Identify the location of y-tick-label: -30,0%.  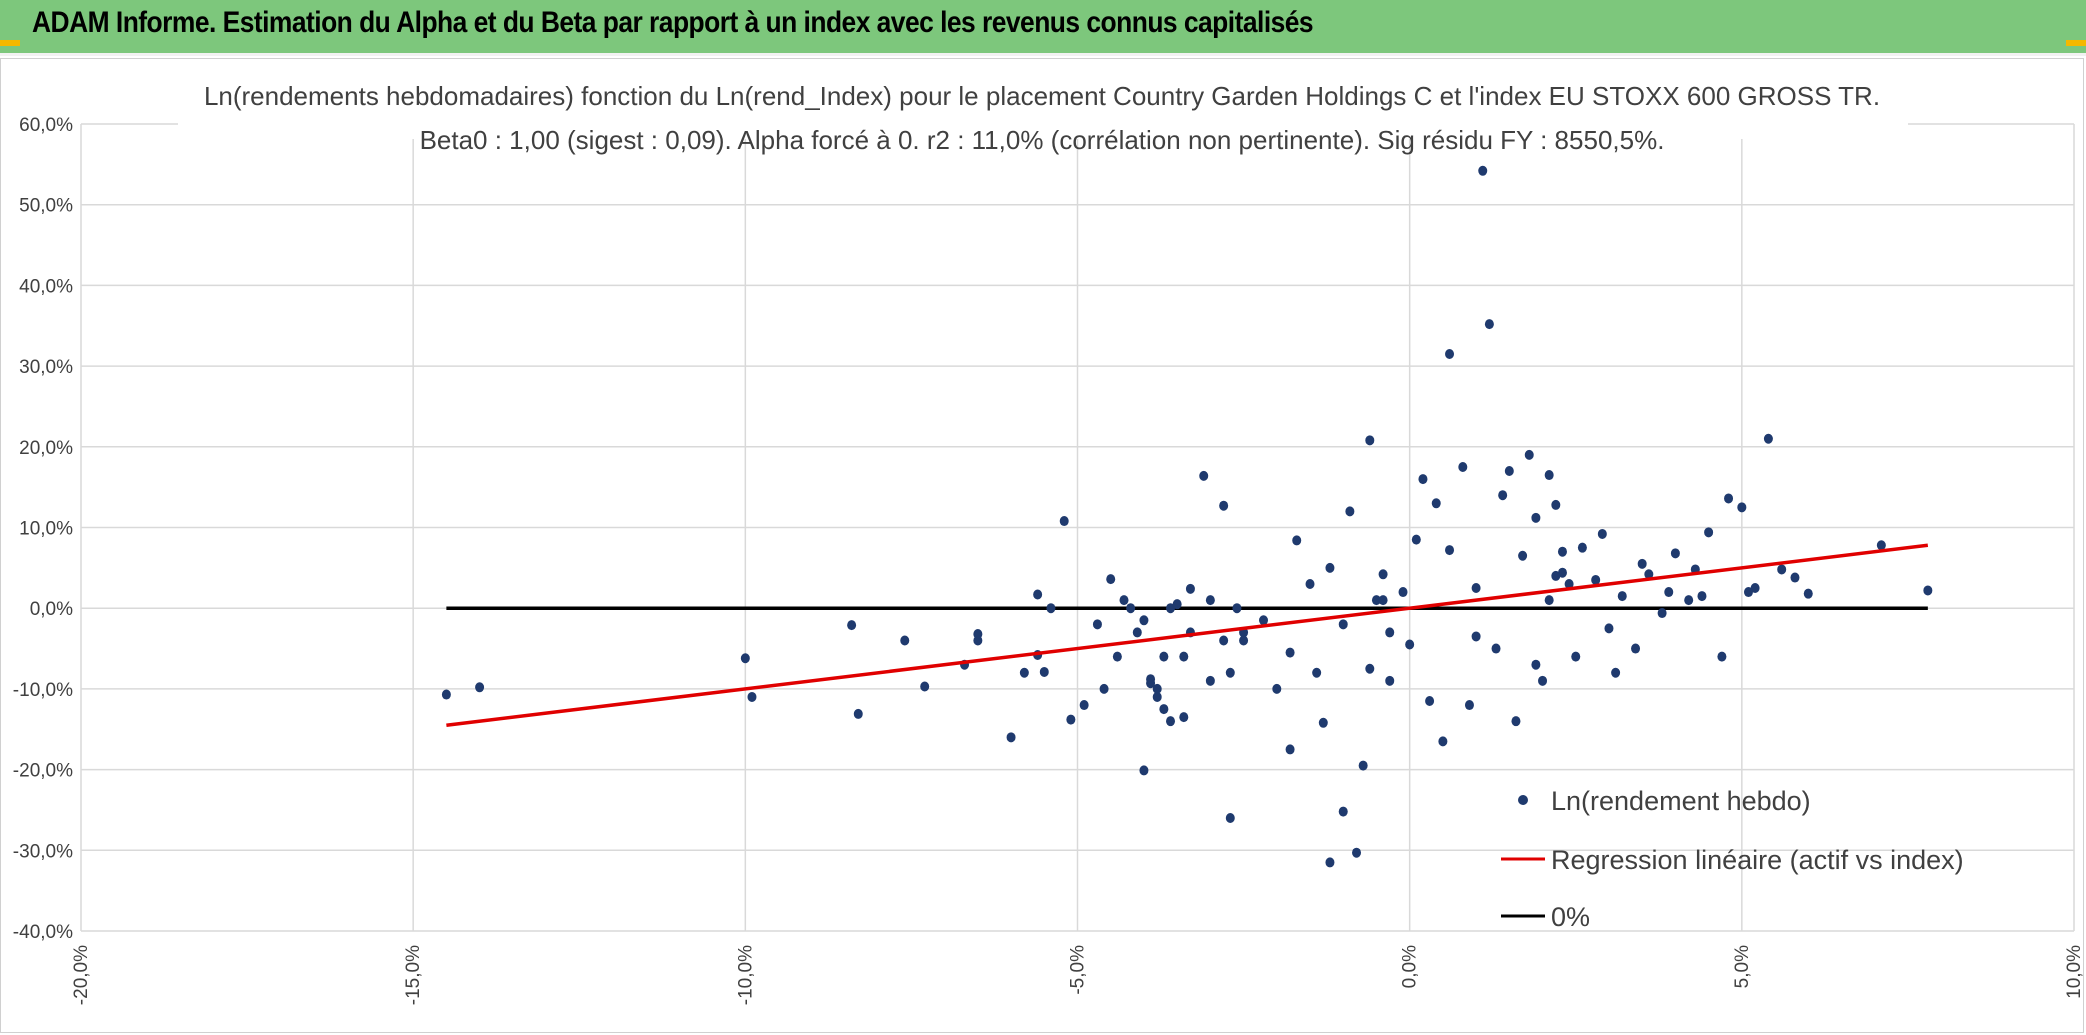
(43, 851).